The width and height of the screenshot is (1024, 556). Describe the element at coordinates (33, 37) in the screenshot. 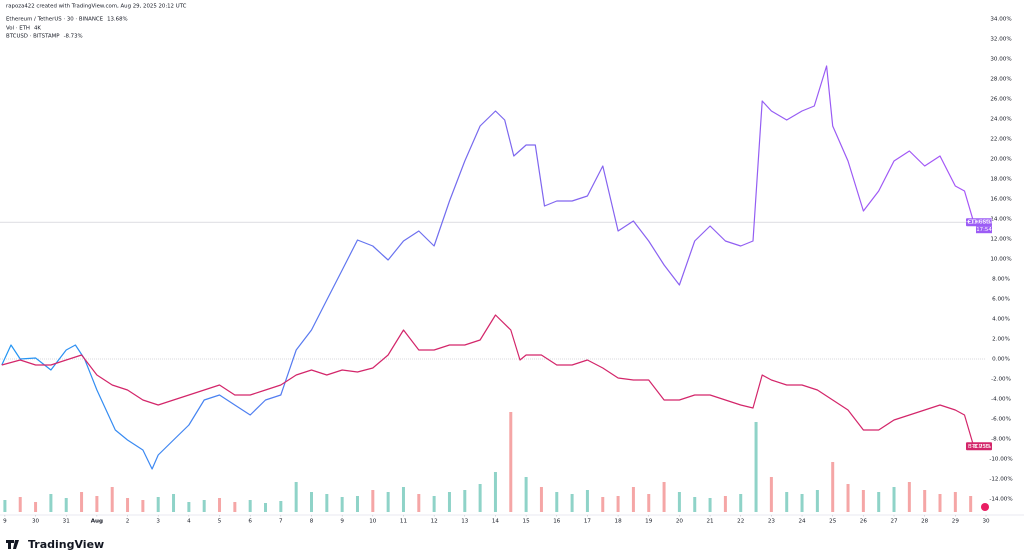

I see `legend-label: BTCUSD · BITSTAMP` at that location.